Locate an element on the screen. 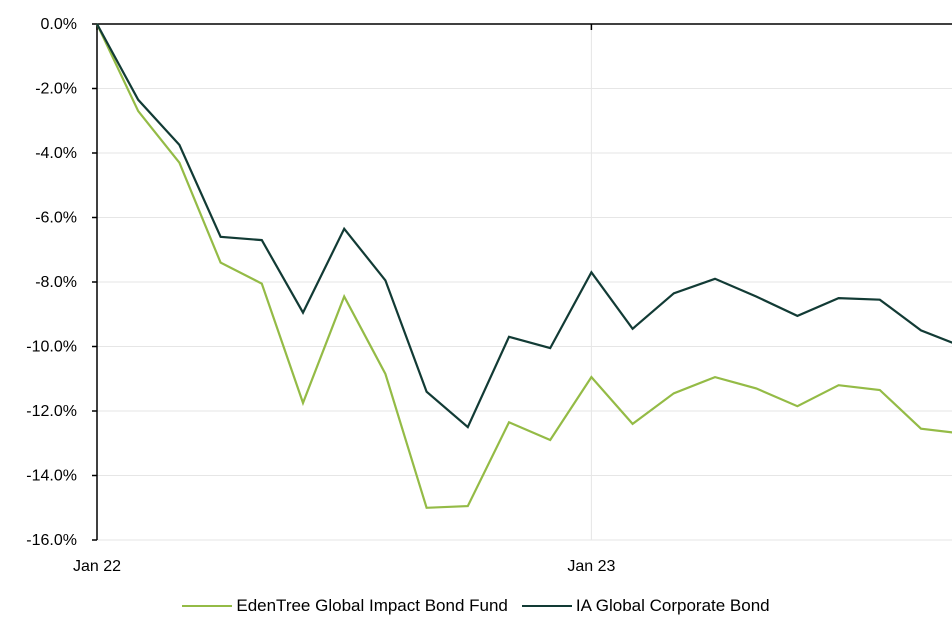 The width and height of the screenshot is (952, 625). x-tick-label-0: Jan 22 is located at coordinates (97, 566).